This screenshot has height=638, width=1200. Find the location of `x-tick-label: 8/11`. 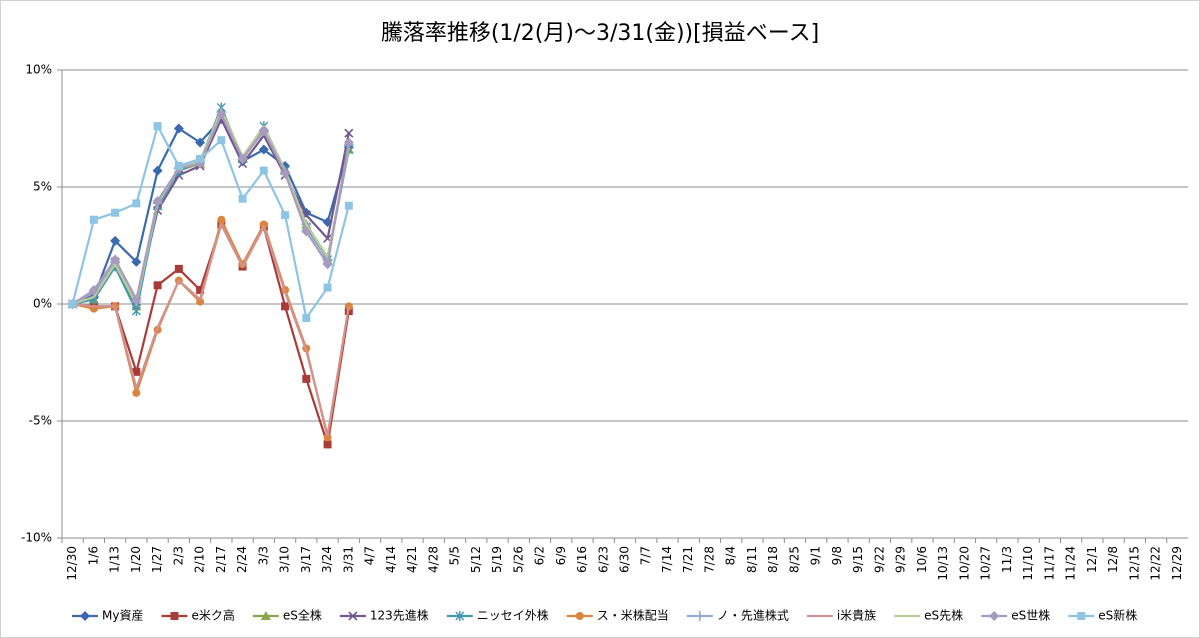

x-tick-label: 8/11 is located at coordinates (752, 559).